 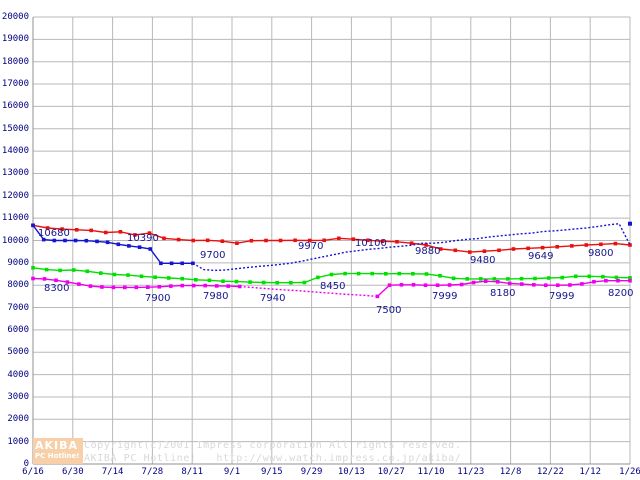 What do you see at coordinates (213, 255) in the screenshot?
I see `data-value-label: 9700` at bounding box center [213, 255].